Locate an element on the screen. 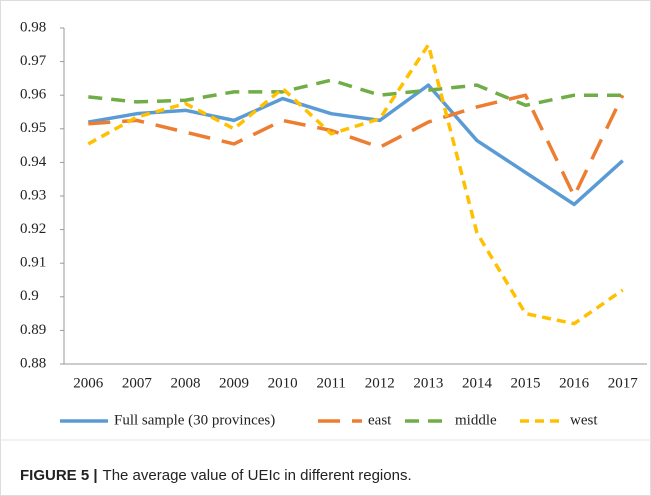 The height and width of the screenshot is (496, 651). y-tick-label: 0.94 is located at coordinates (33, 162).